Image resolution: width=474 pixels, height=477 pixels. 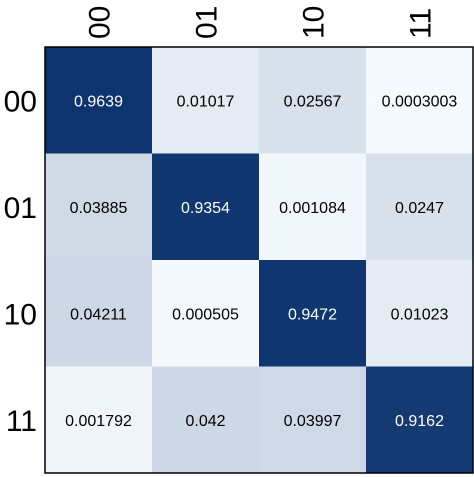 I want to click on heatmap-cell-value: 0.9472, so click(x=312, y=314).